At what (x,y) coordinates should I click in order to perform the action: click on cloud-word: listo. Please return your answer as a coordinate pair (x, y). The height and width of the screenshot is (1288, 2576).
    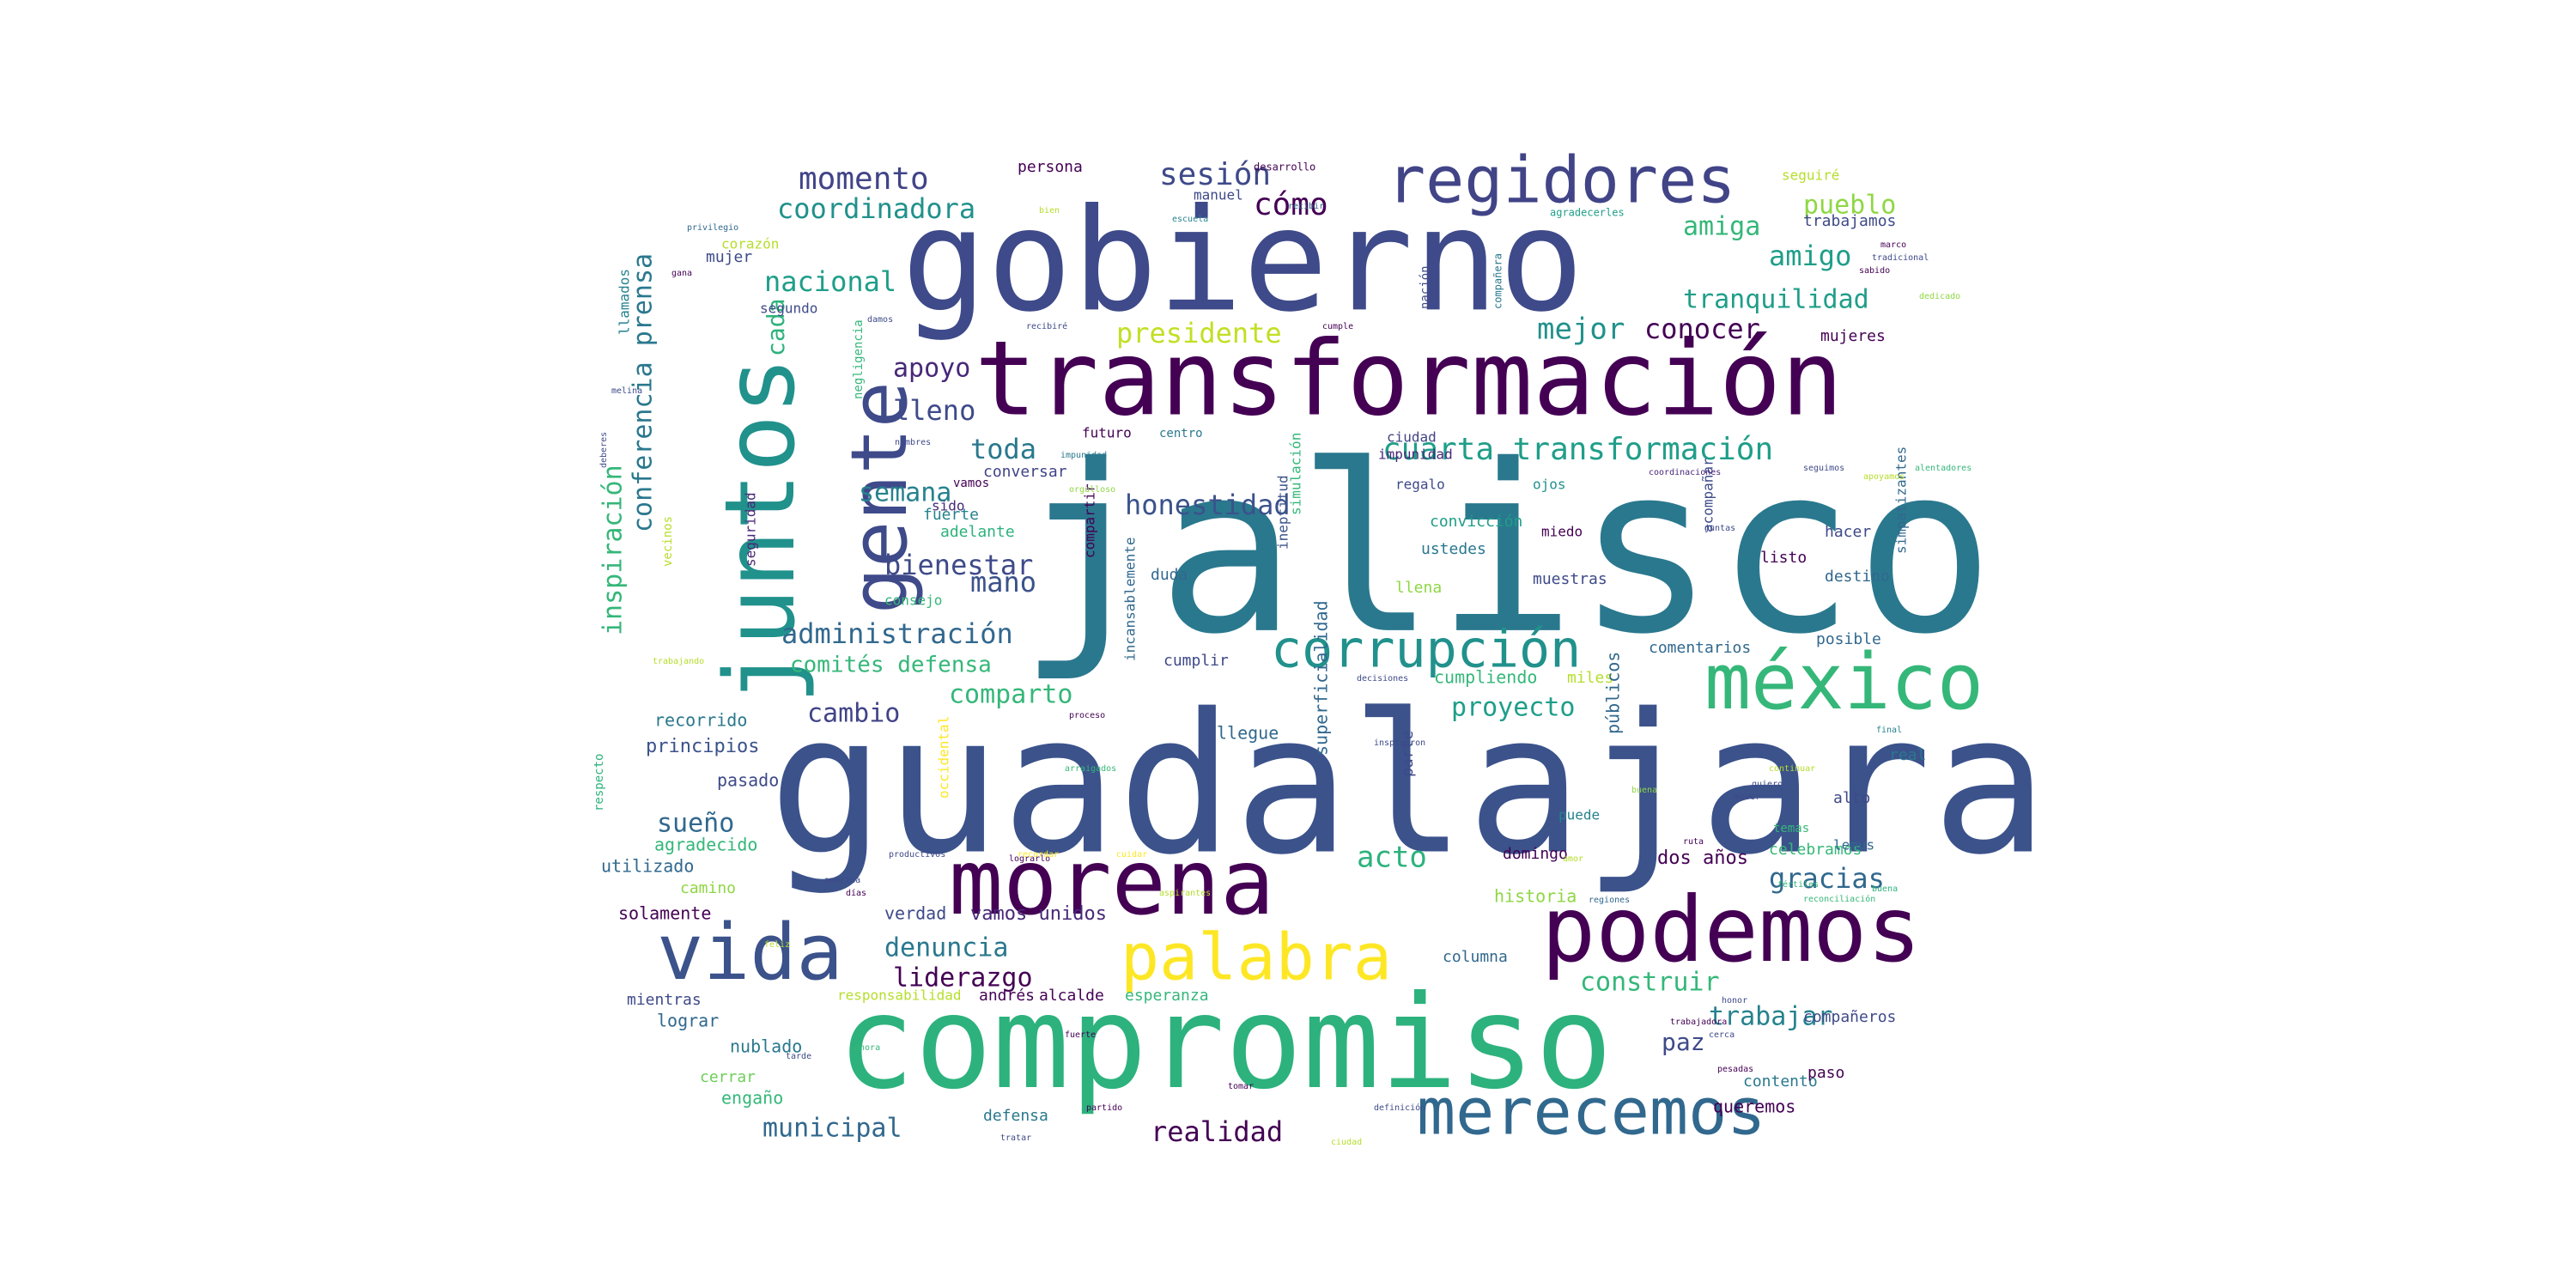
    Looking at the image, I should click on (1784, 558).